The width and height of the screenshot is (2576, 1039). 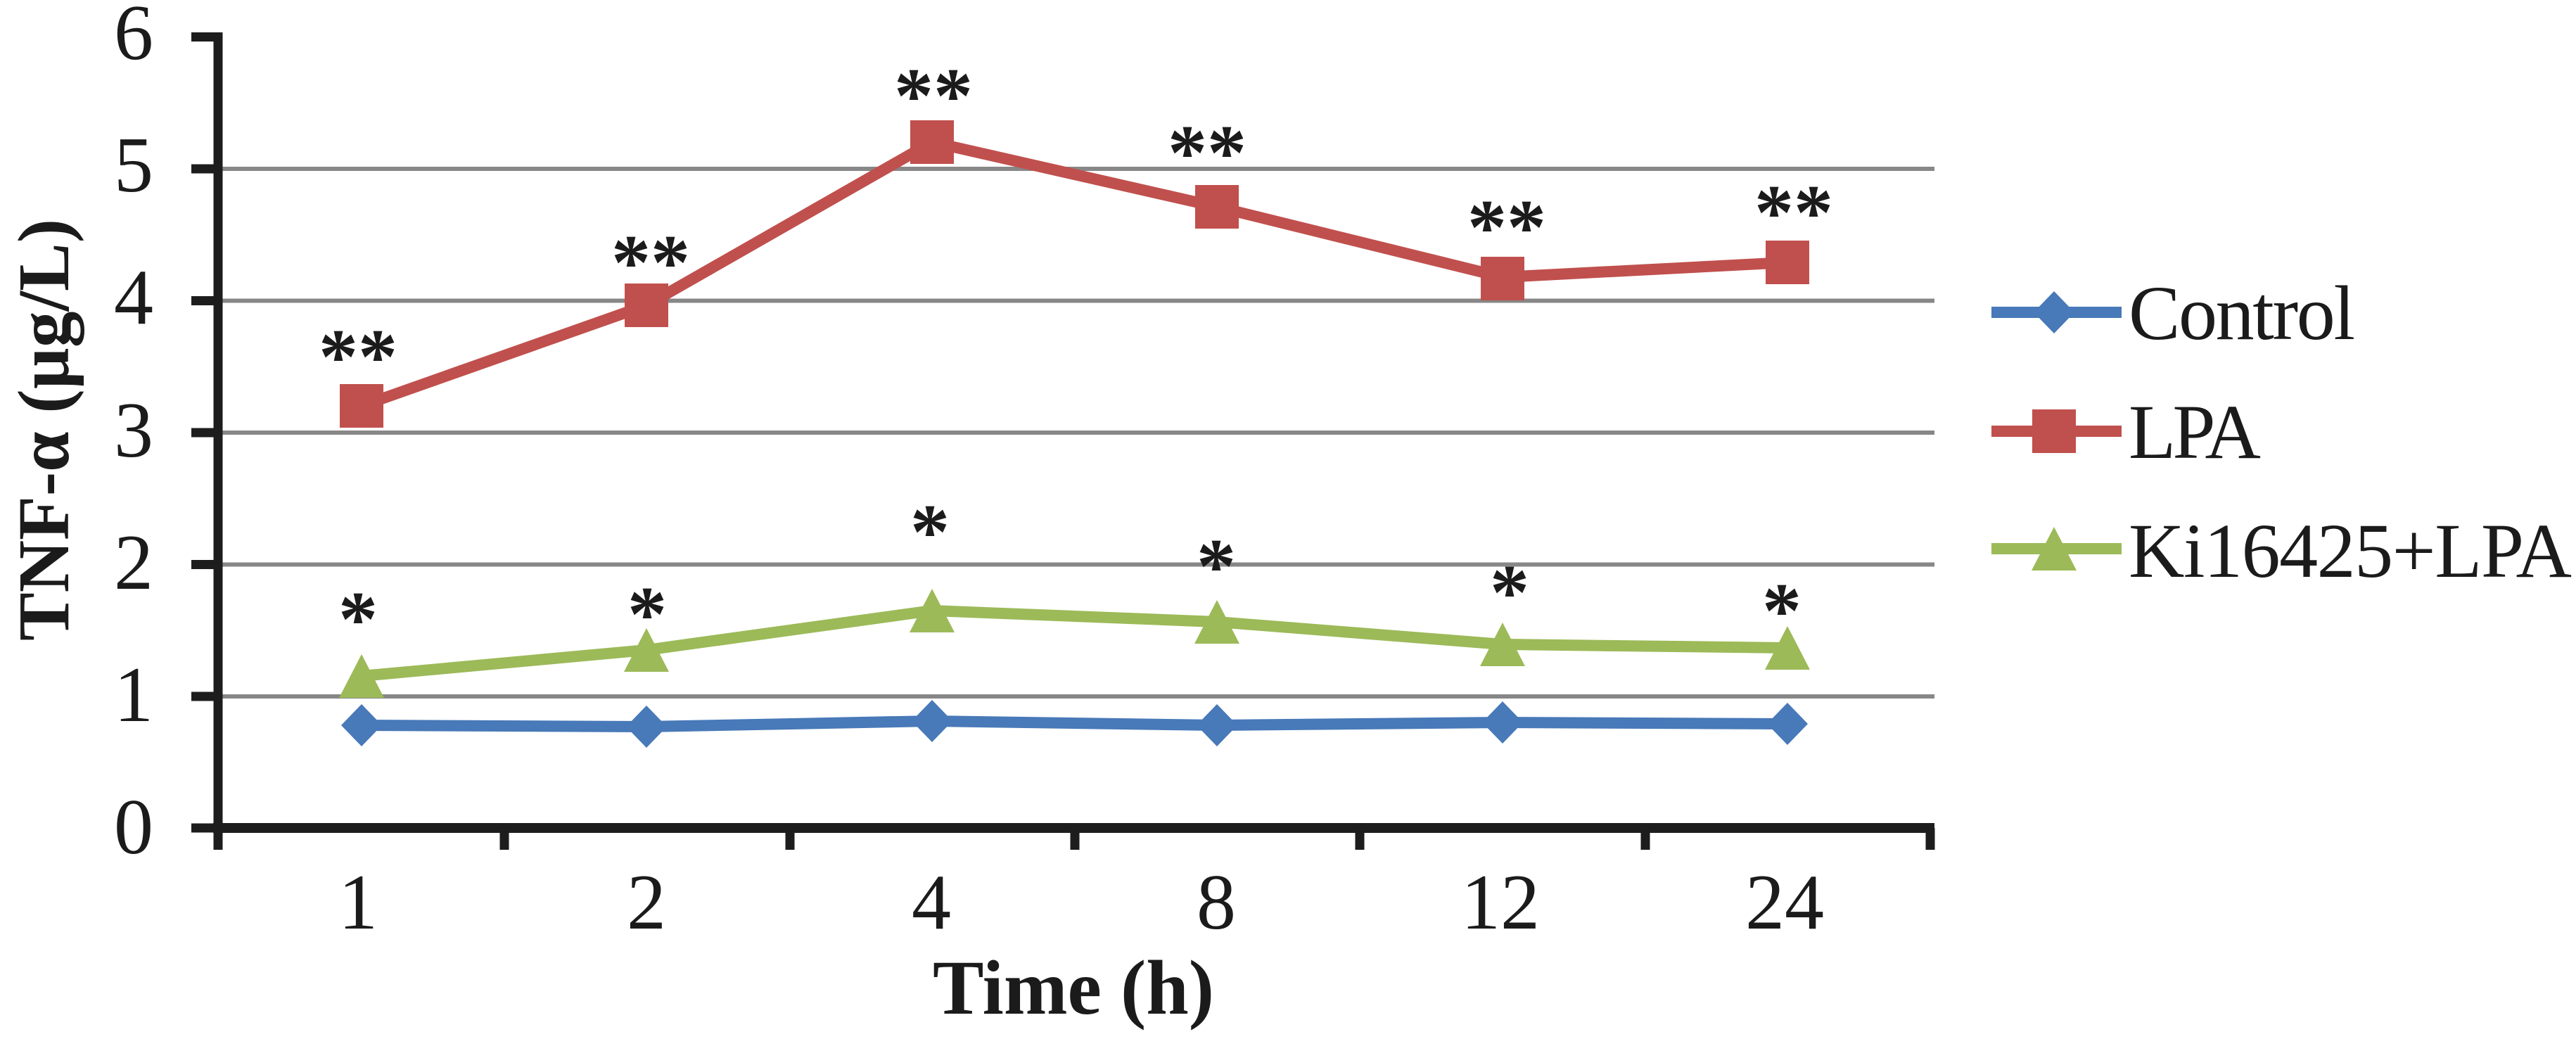 I want to click on svg-text: 3, so click(x=133, y=430).